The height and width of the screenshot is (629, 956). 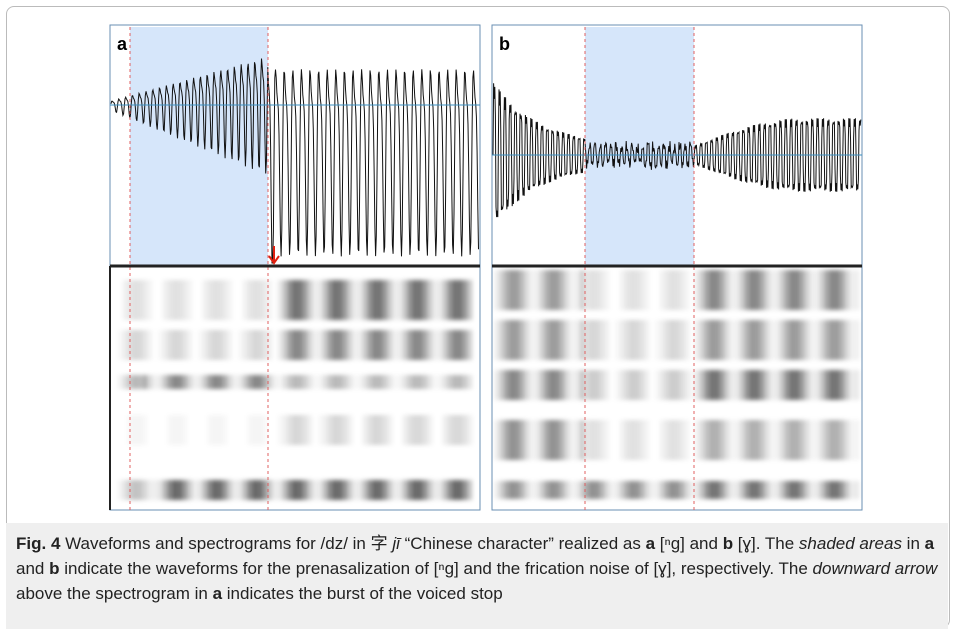 I want to click on panel-label: a, so click(x=122, y=44).